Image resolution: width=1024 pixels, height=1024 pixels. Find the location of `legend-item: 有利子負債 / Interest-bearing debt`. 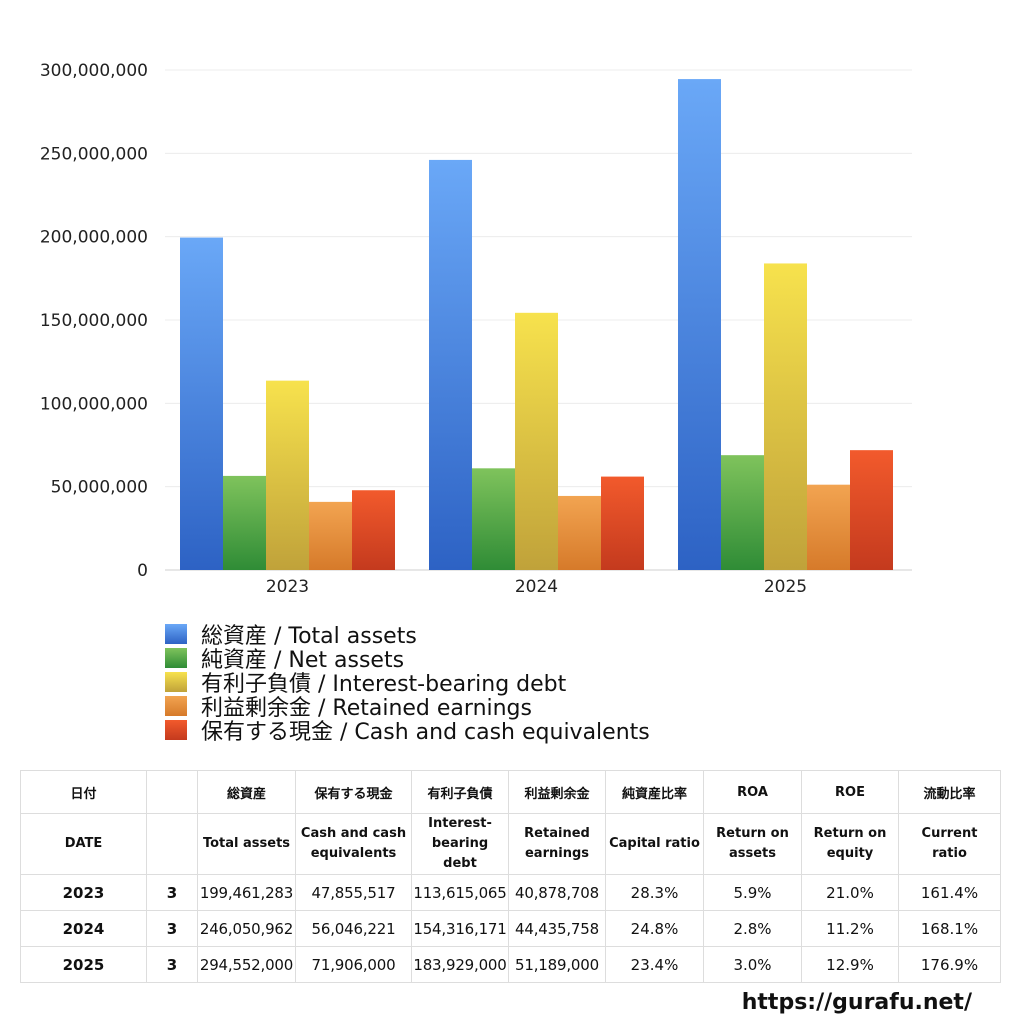

legend-item: 有利子負債 / Interest-bearing debt is located at coordinates (407, 683).